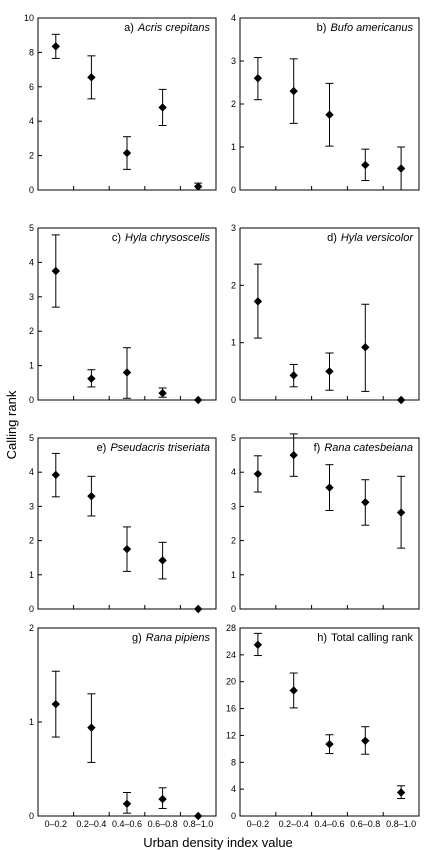 Image resolution: width=435 pixels, height=850 pixels. I want to click on panel-b: 0 1 2 3 4 b) Bufo americanus, so click(325, 104).